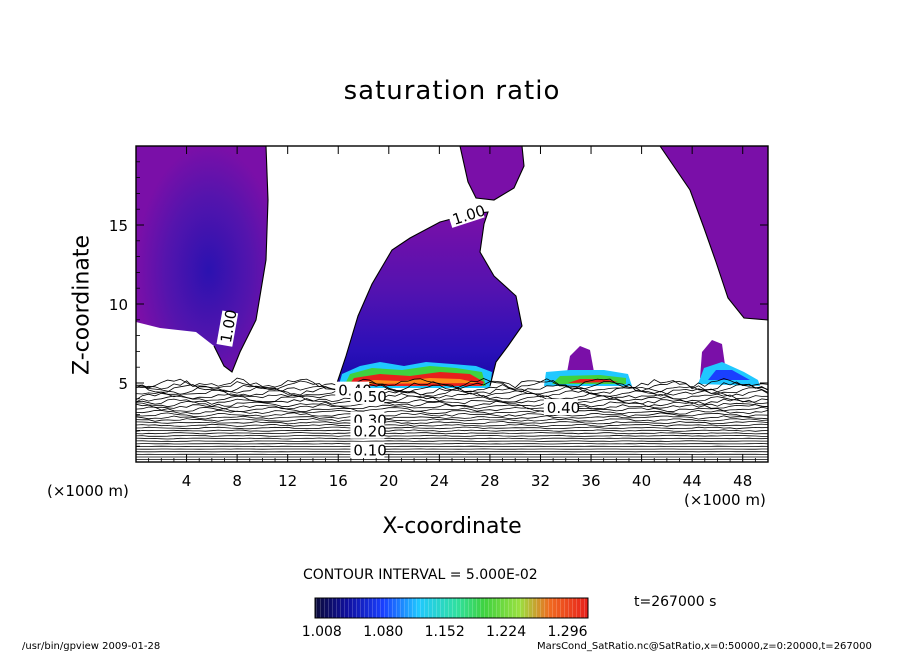  What do you see at coordinates (88, 491) in the screenshot?
I see `x-unit-label-left: (×1000 m)` at bounding box center [88, 491].